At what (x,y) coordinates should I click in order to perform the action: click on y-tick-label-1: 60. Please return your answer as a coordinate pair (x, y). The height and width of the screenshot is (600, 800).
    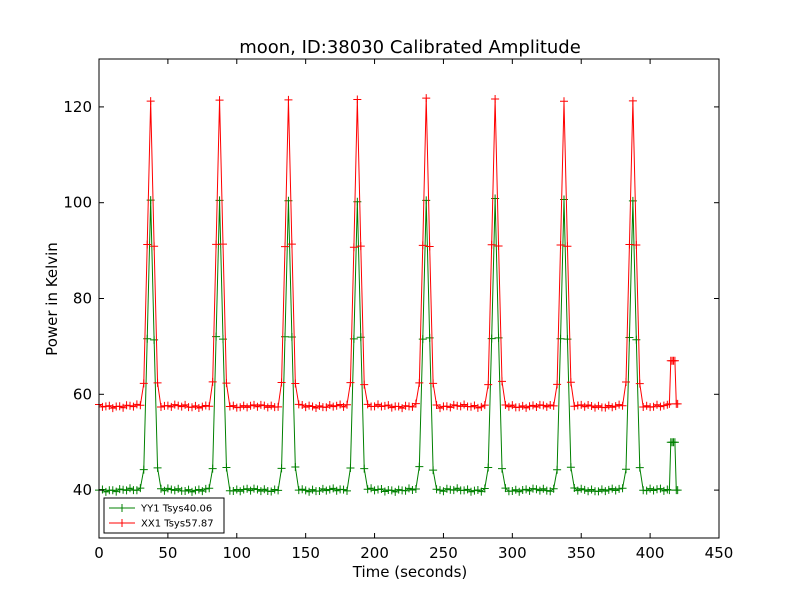
    Looking at the image, I should click on (82, 394).